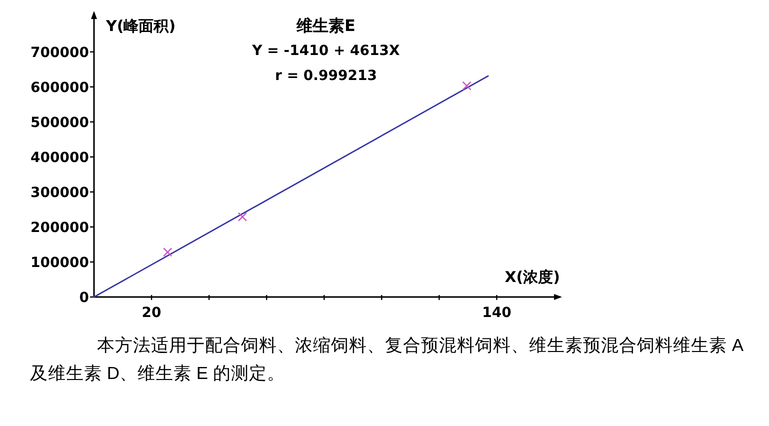  Describe the element at coordinates (326, 76) in the screenshot. I see `annotation: r = 0.999213` at that location.